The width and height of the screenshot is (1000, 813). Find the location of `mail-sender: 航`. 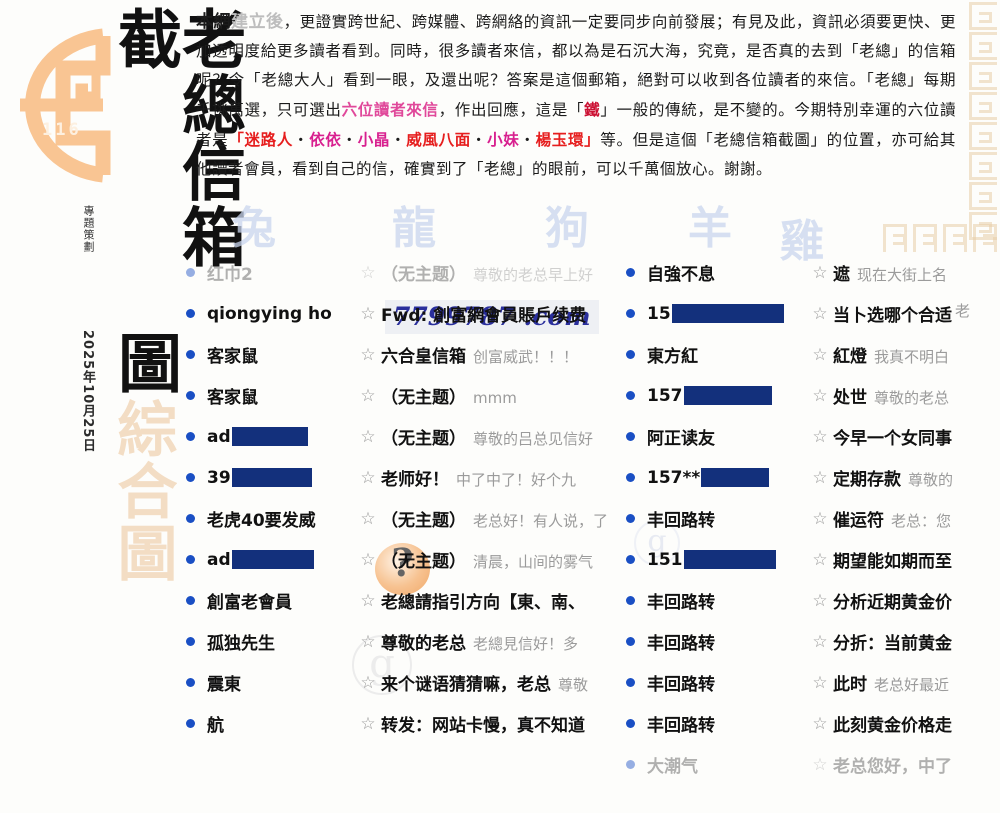

mail-sender: 航 is located at coordinates (215, 726).